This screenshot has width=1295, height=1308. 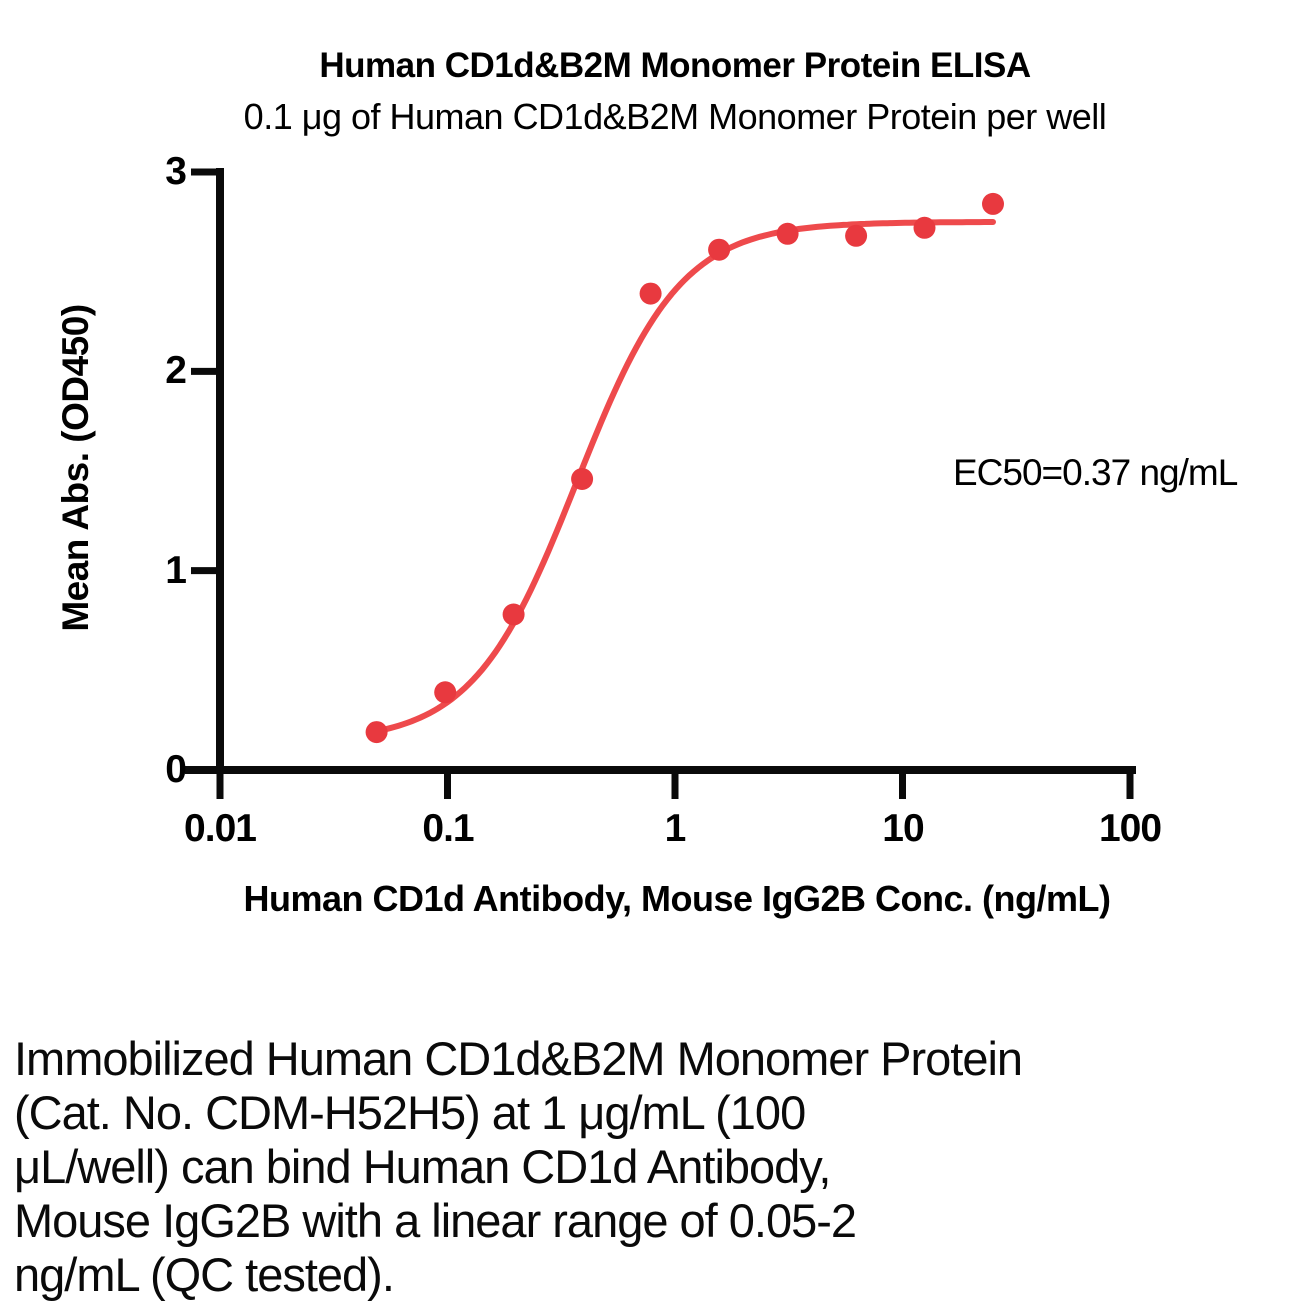 I want to click on y-axis-title: Mean Abs. (OD450), so click(x=75, y=468).